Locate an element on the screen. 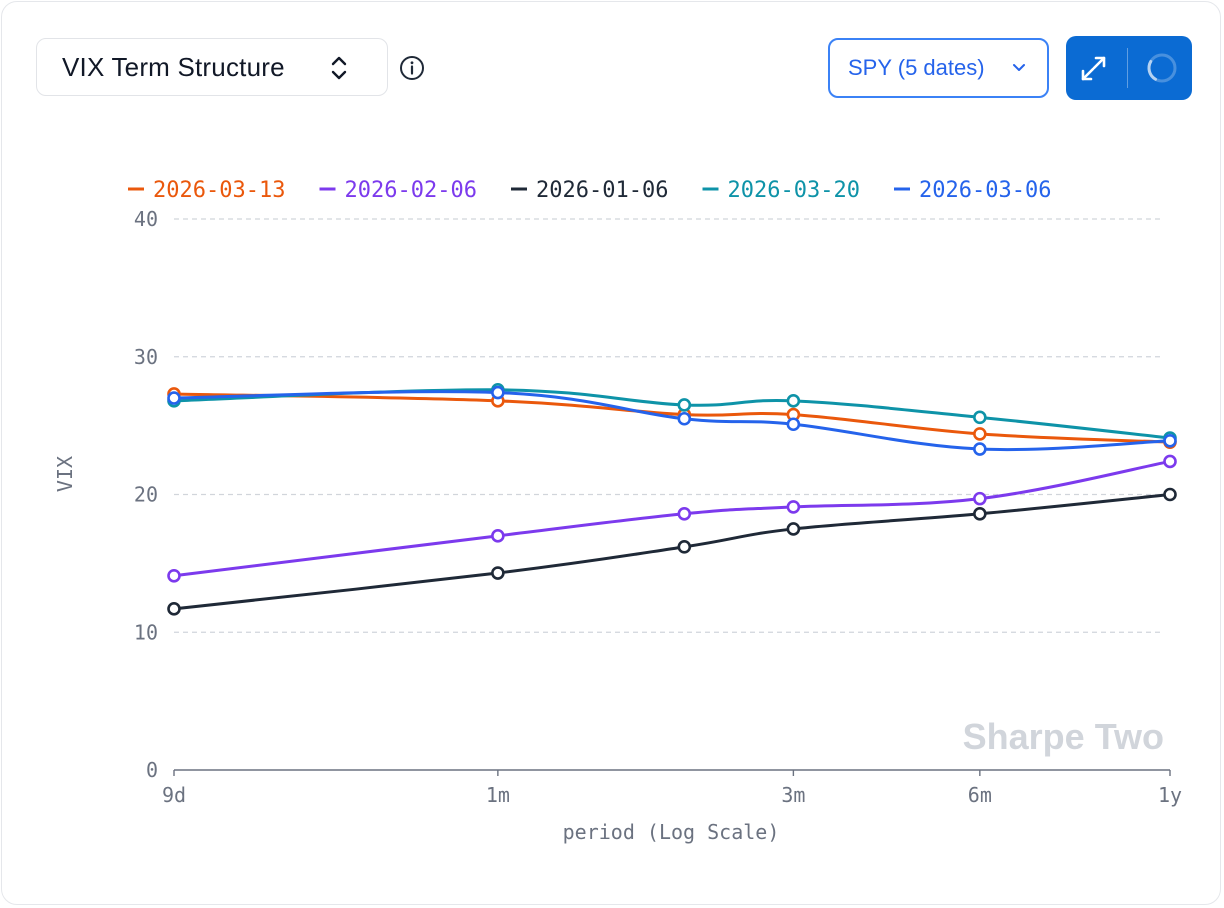 The width and height of the screenshot is (1224, 908). x-tick-label: 1m is located at coordinates (498, 795).